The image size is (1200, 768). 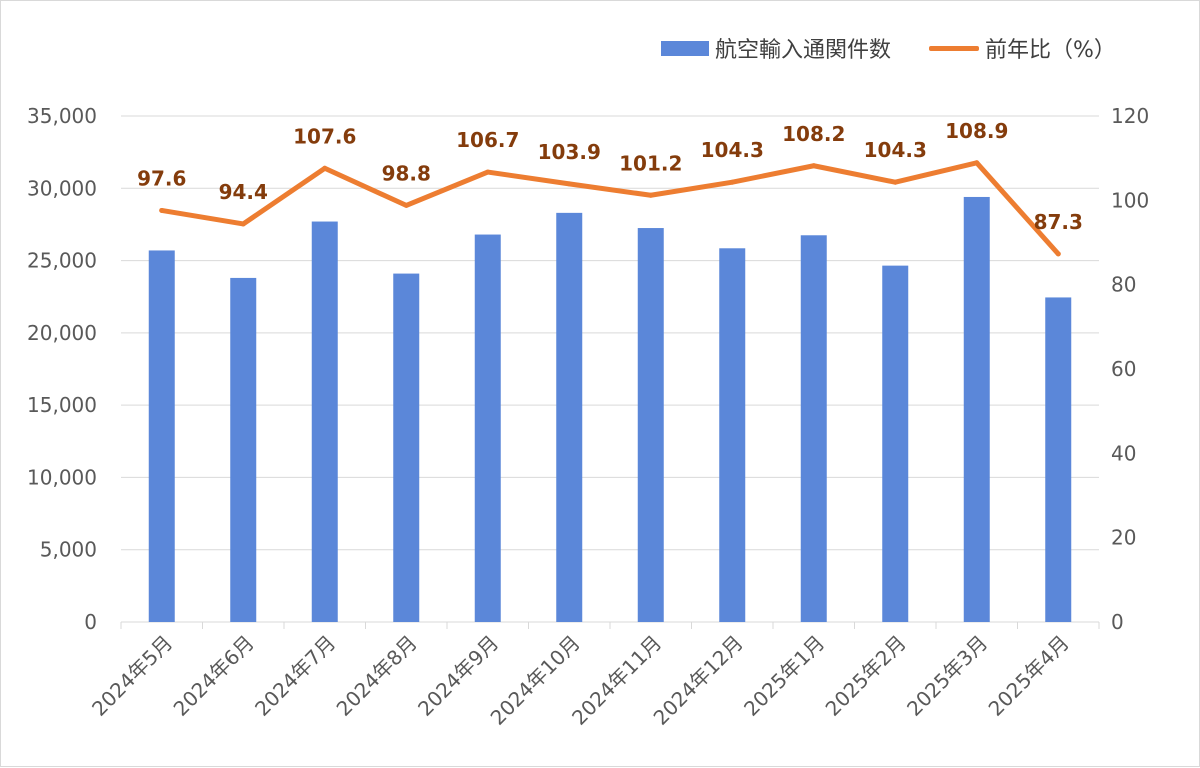 What do you see at coordinates (947, 676) in the screenshot?
I see `x-tick-label: 2025年3月` at bounding box center [947, 676].